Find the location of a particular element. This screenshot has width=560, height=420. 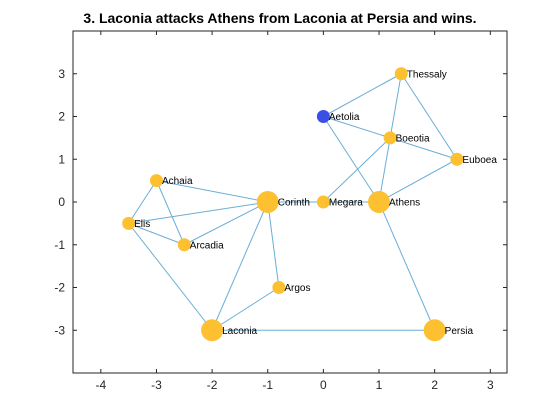

node-label-corinth: Corinth is located at coordinates (294, 203).